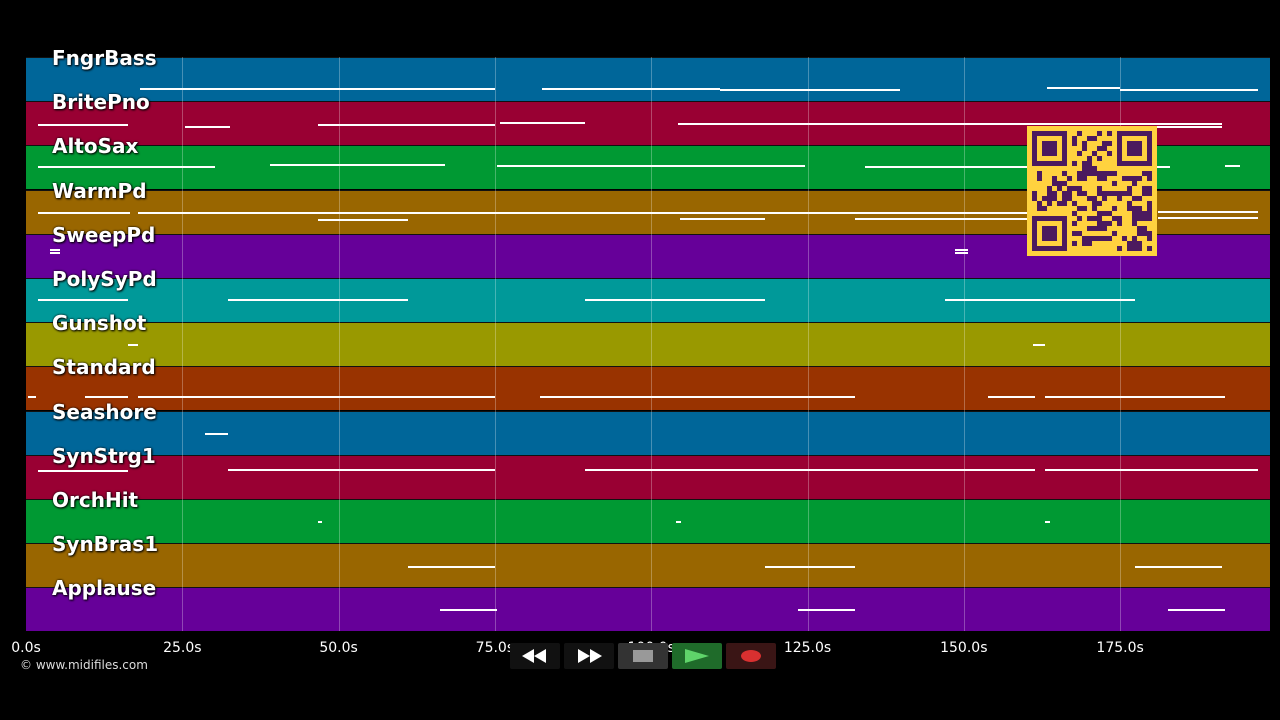  What do you see at coordinates (104, 455) in the screenshot?
I see `track-label: SynStrg1` at bounding box center [104, 455].